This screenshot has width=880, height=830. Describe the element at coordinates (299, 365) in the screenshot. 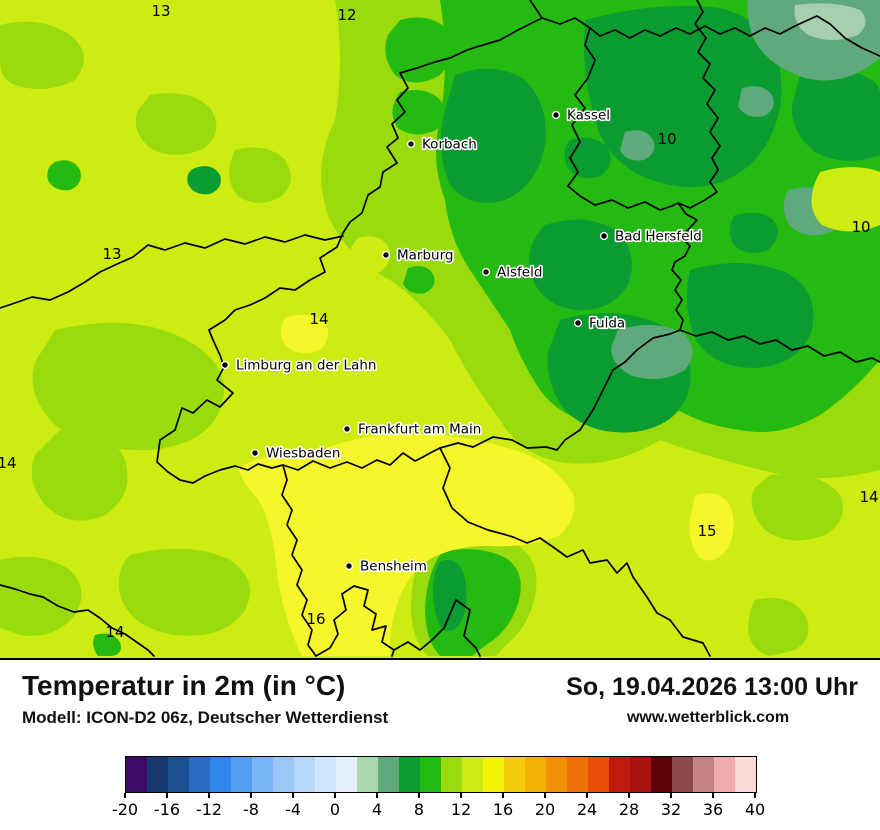

I see `city-limburg-an-der-lahn: Limburg an der Lahn` at that location.